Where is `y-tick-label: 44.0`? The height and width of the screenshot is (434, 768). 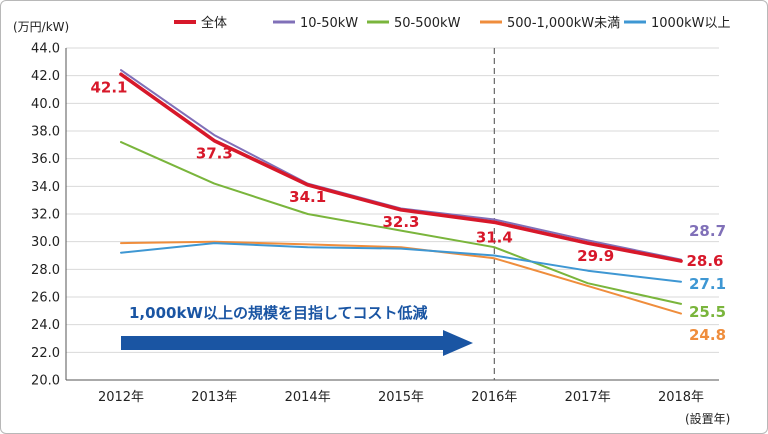
y-tick-label: 44.0 is located at coordinates (45, 49).